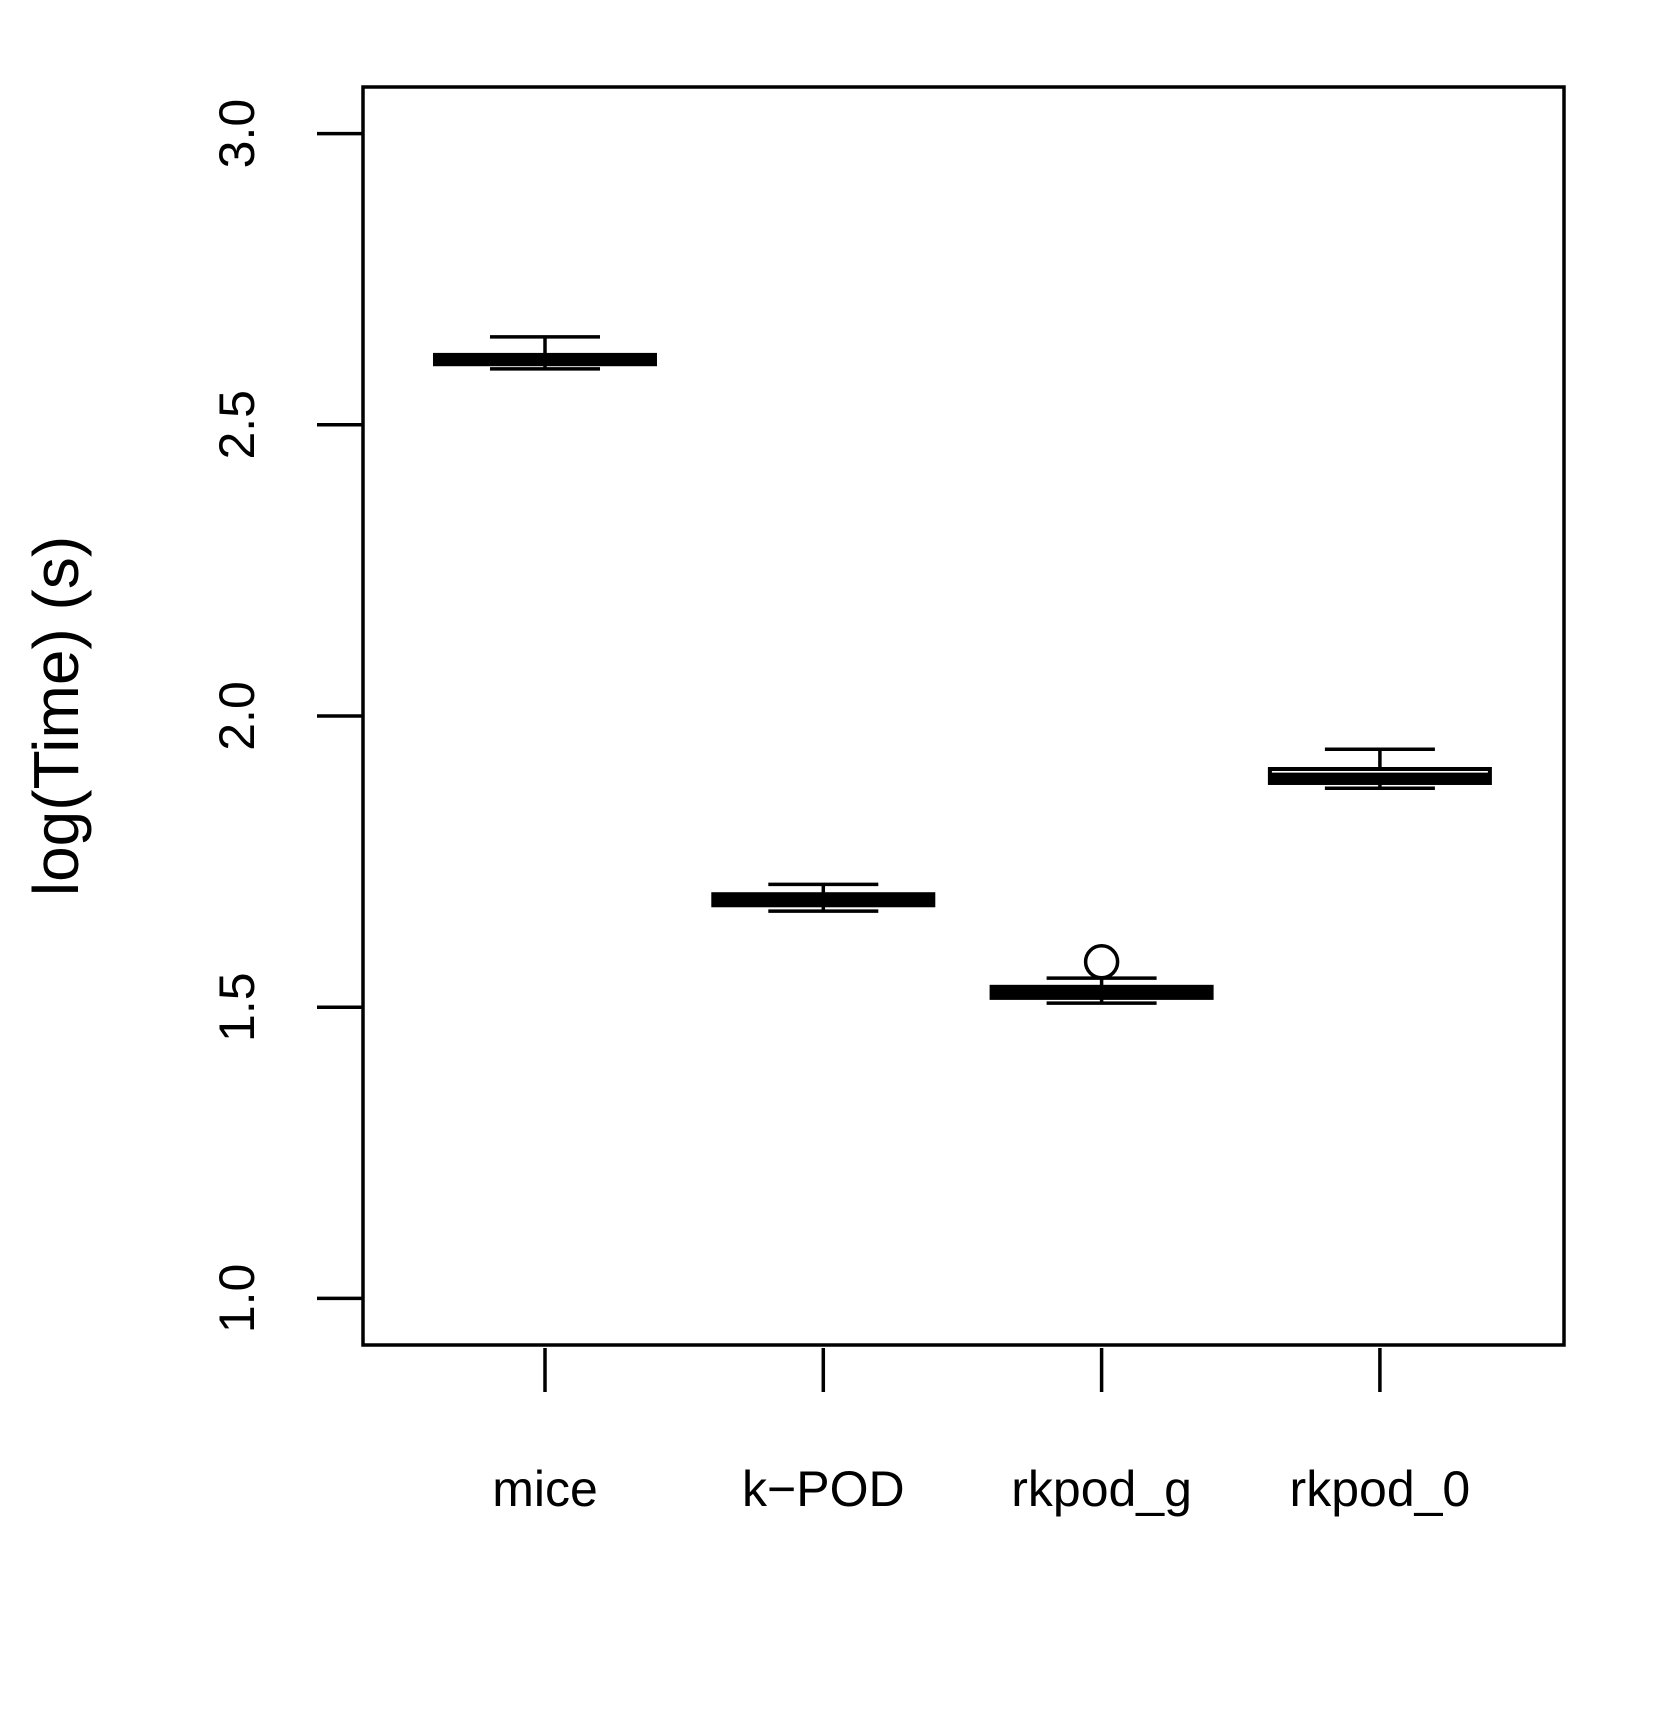 This screenshot has height=1718, width=1661. I want to click on y-tick-label: 1.0, so click(237, 1299).